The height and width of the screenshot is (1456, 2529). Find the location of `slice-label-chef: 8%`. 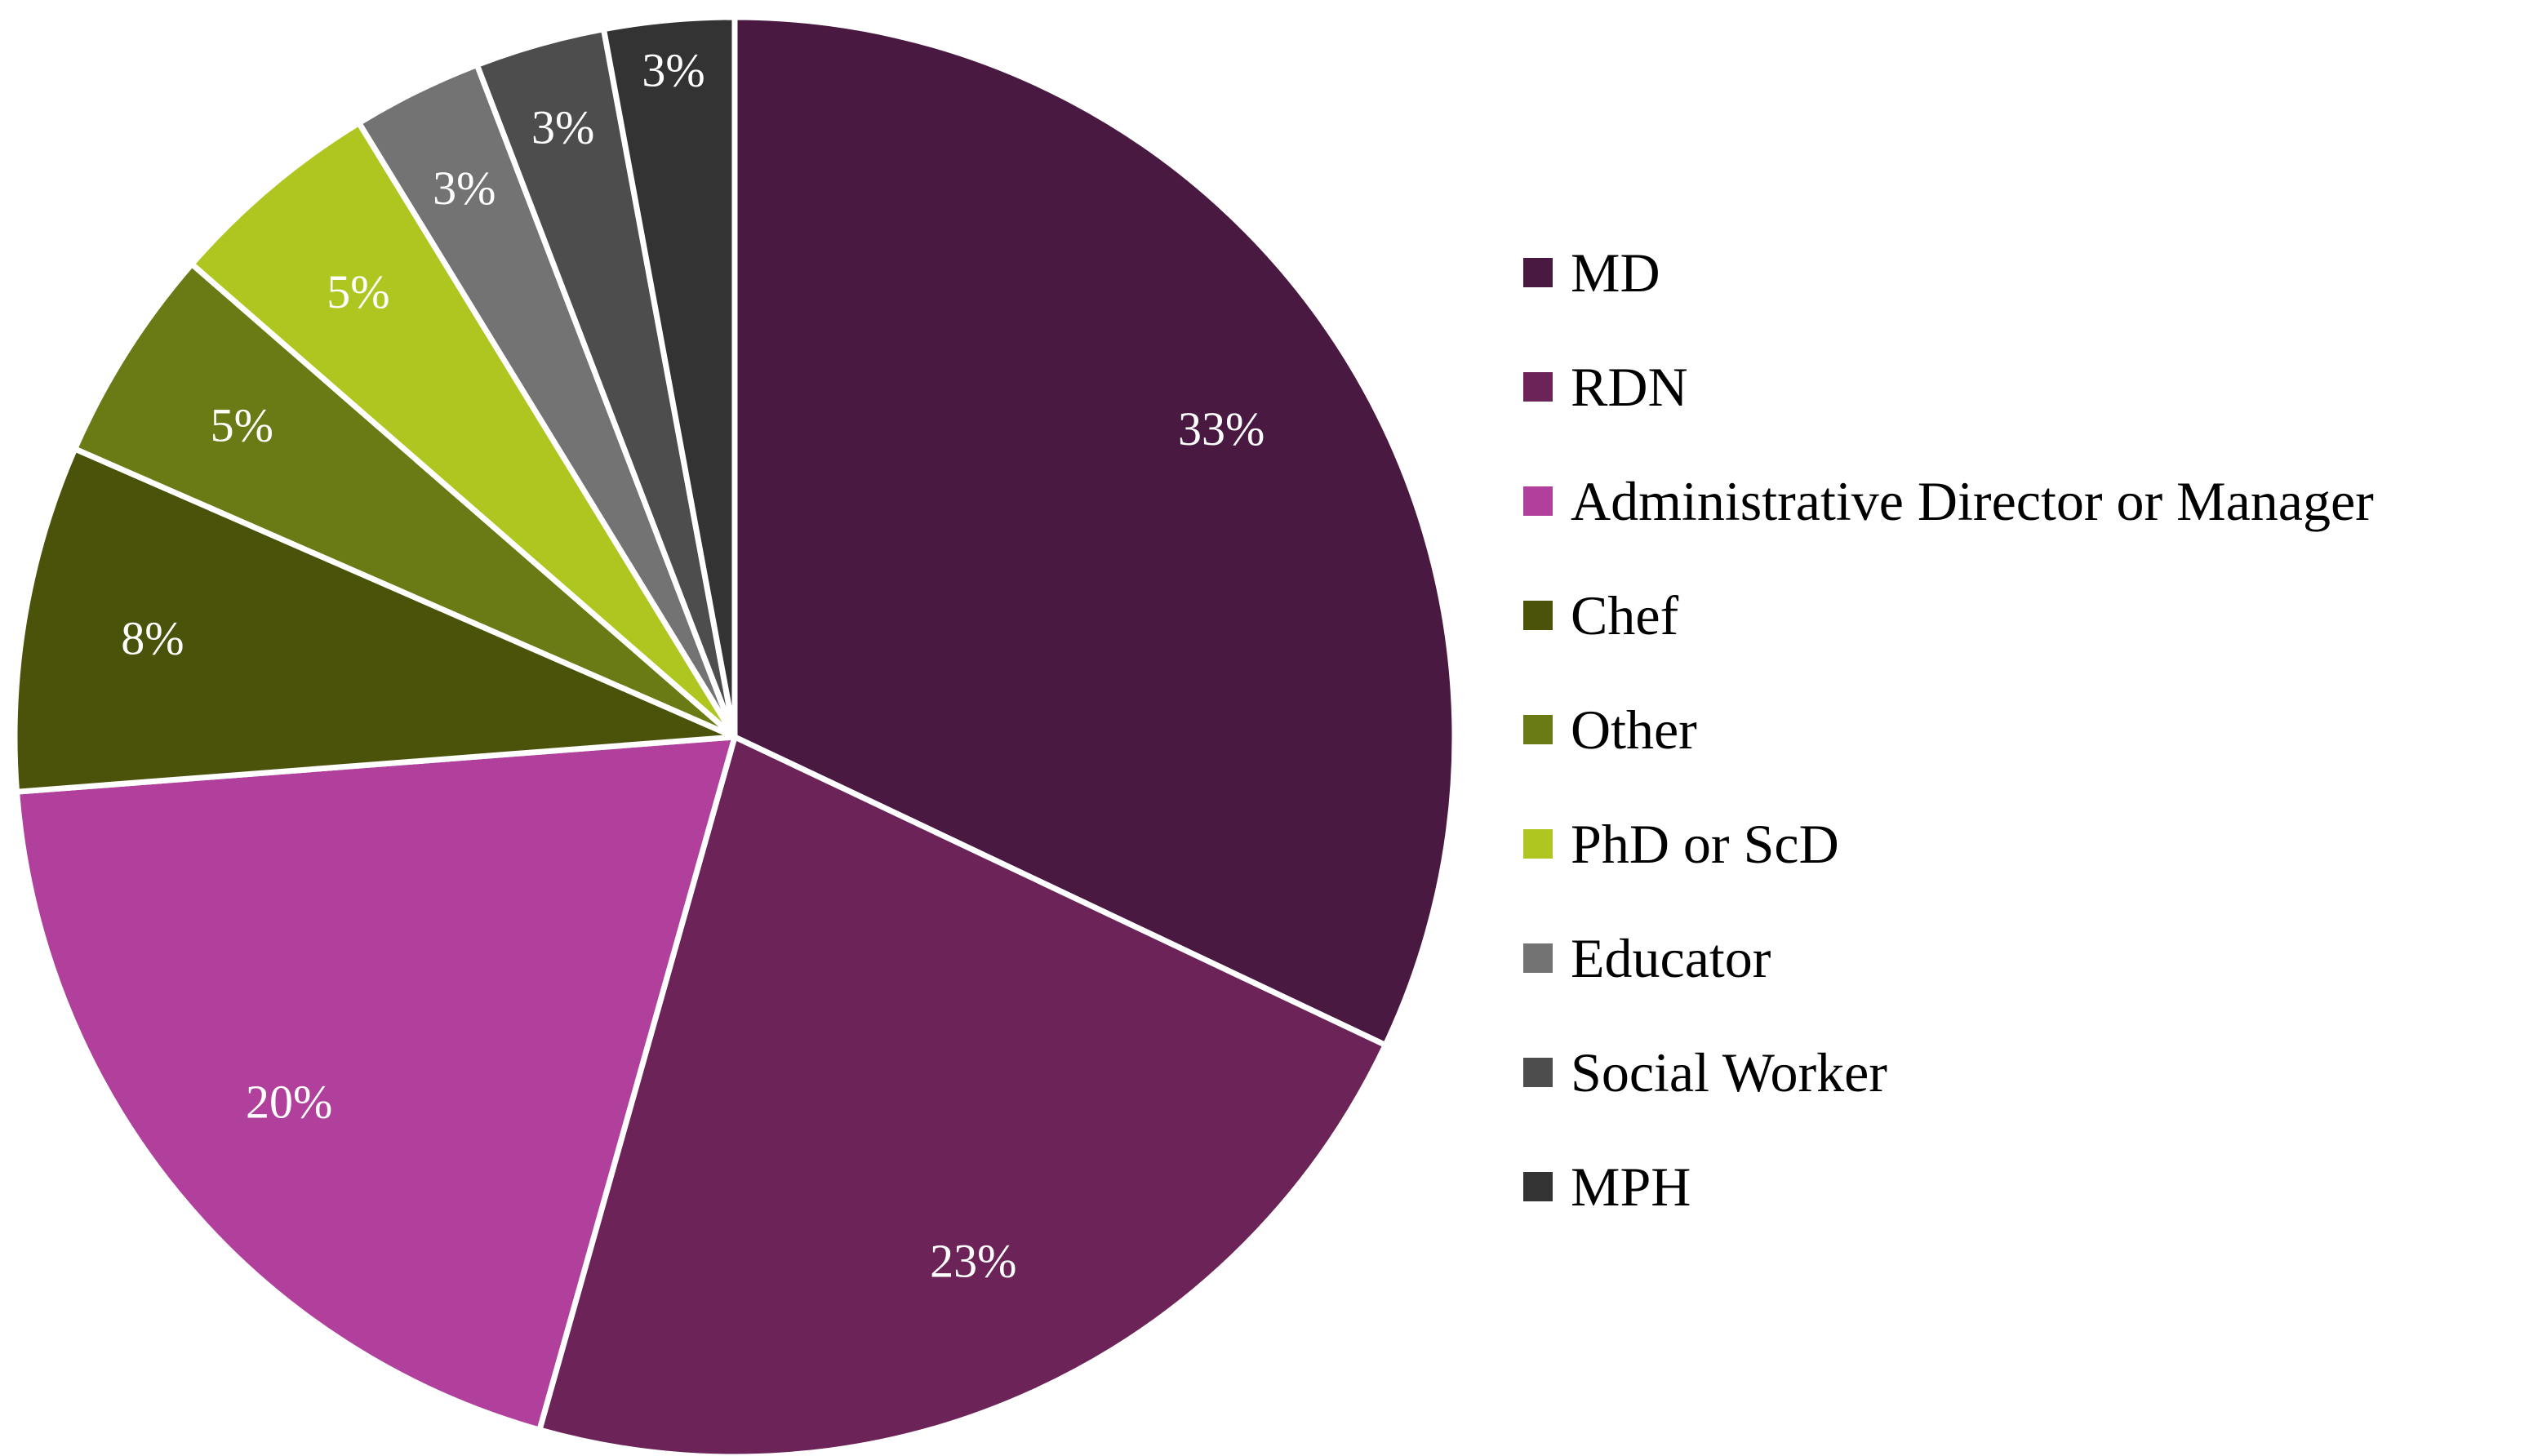

slice-label-chef: 8% is located at coordinates (152, 639).